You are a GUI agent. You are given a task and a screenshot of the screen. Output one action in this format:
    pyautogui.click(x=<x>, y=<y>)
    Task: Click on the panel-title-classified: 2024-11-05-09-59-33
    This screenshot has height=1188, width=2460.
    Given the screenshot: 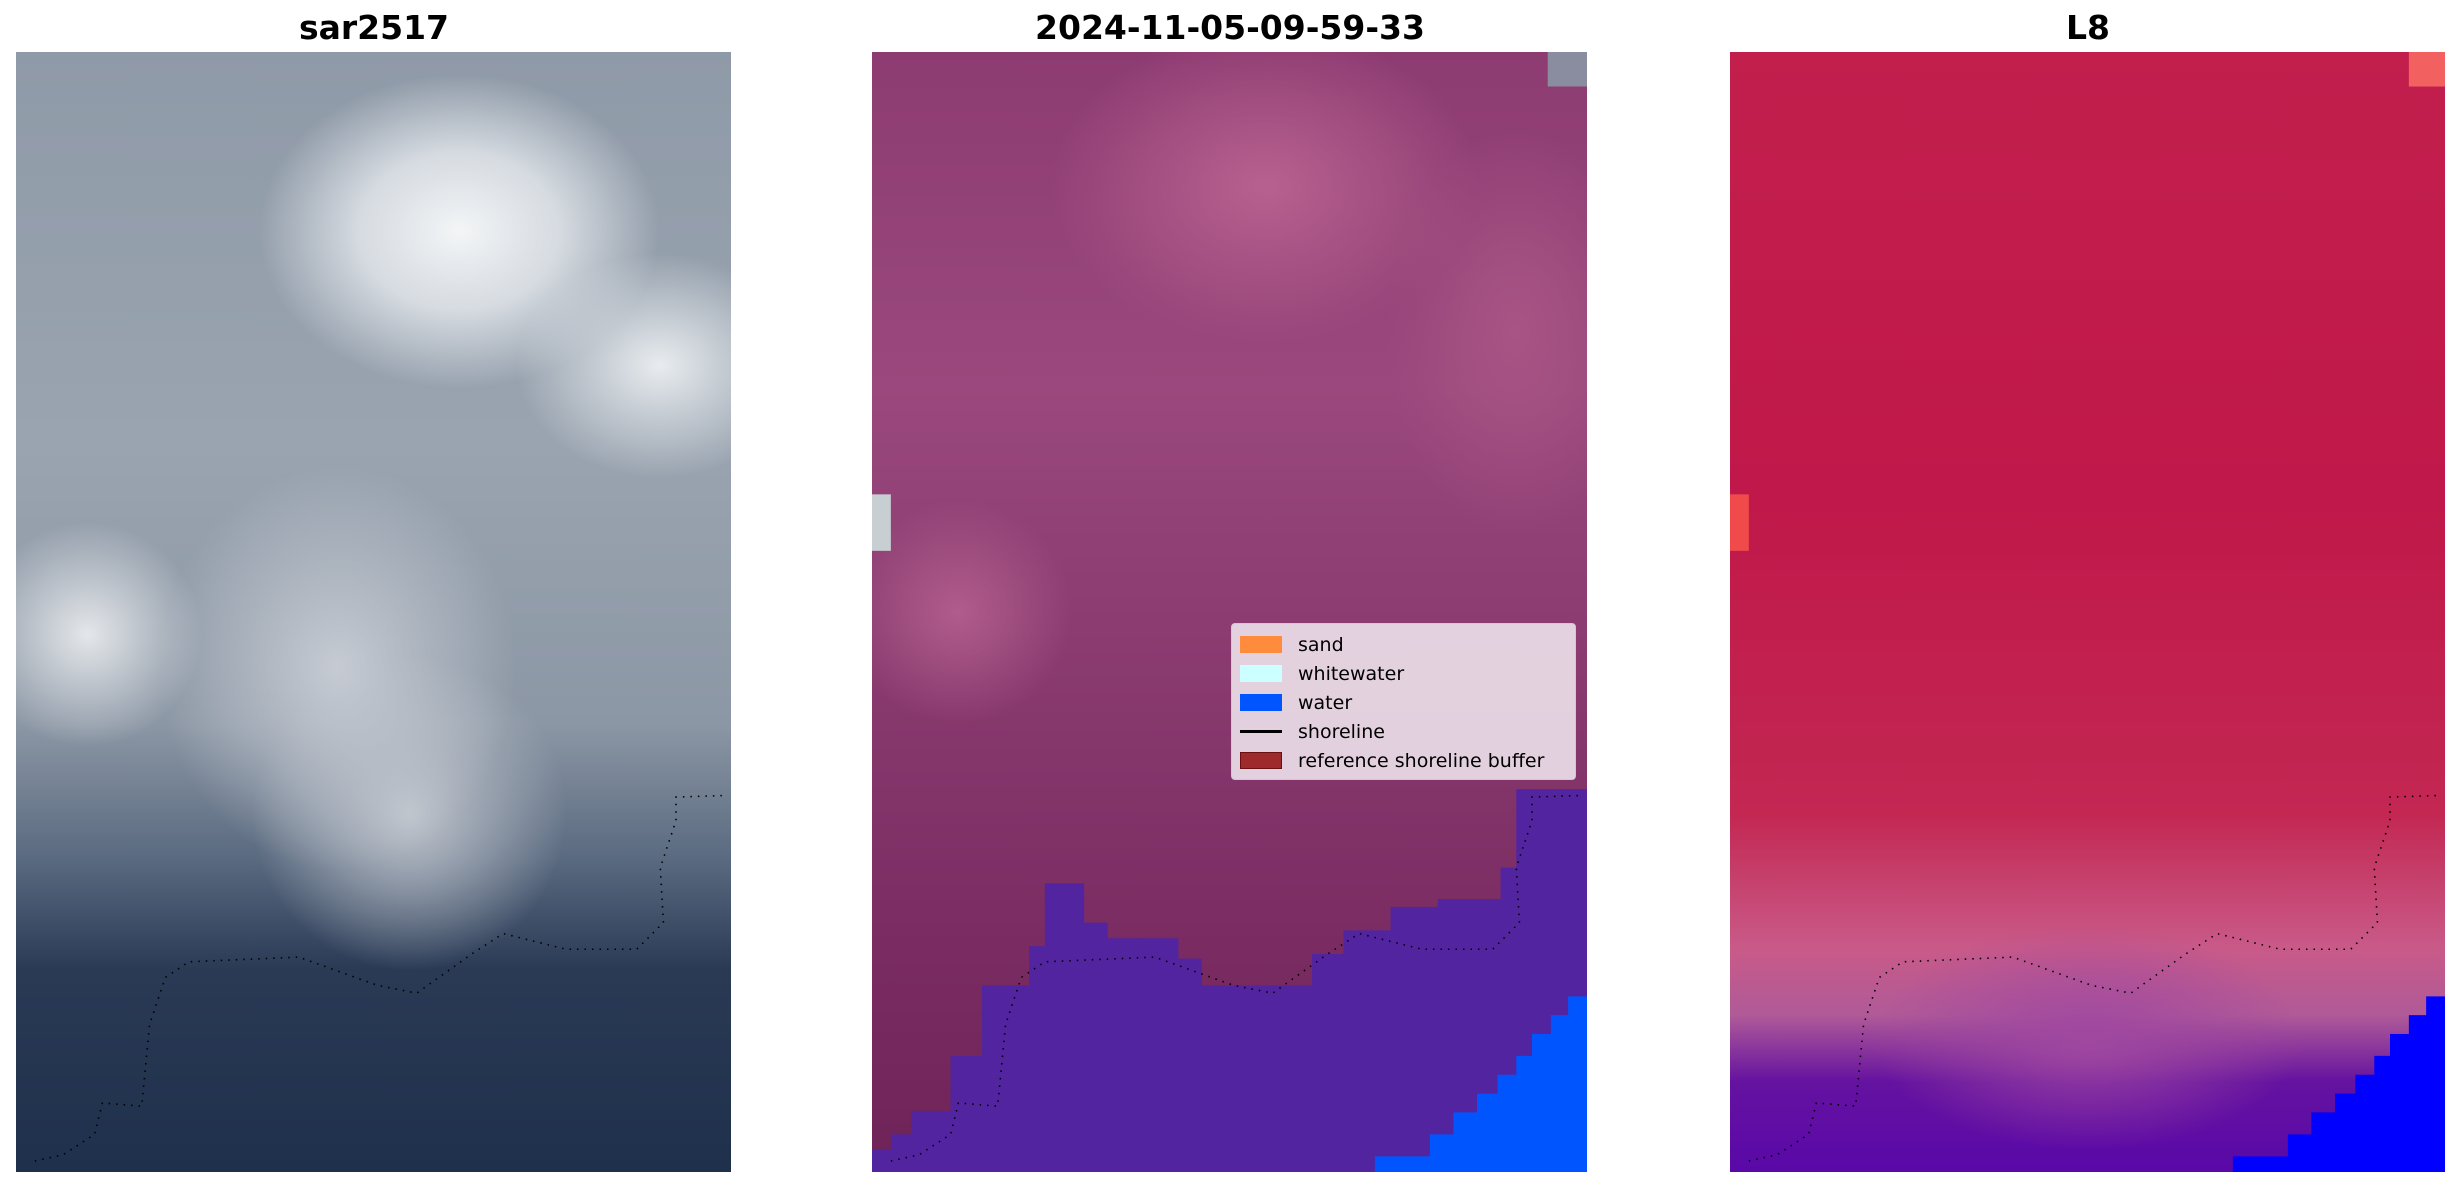 What is the action you would take?
    pyautogui.click(x=1230, y=27)
    